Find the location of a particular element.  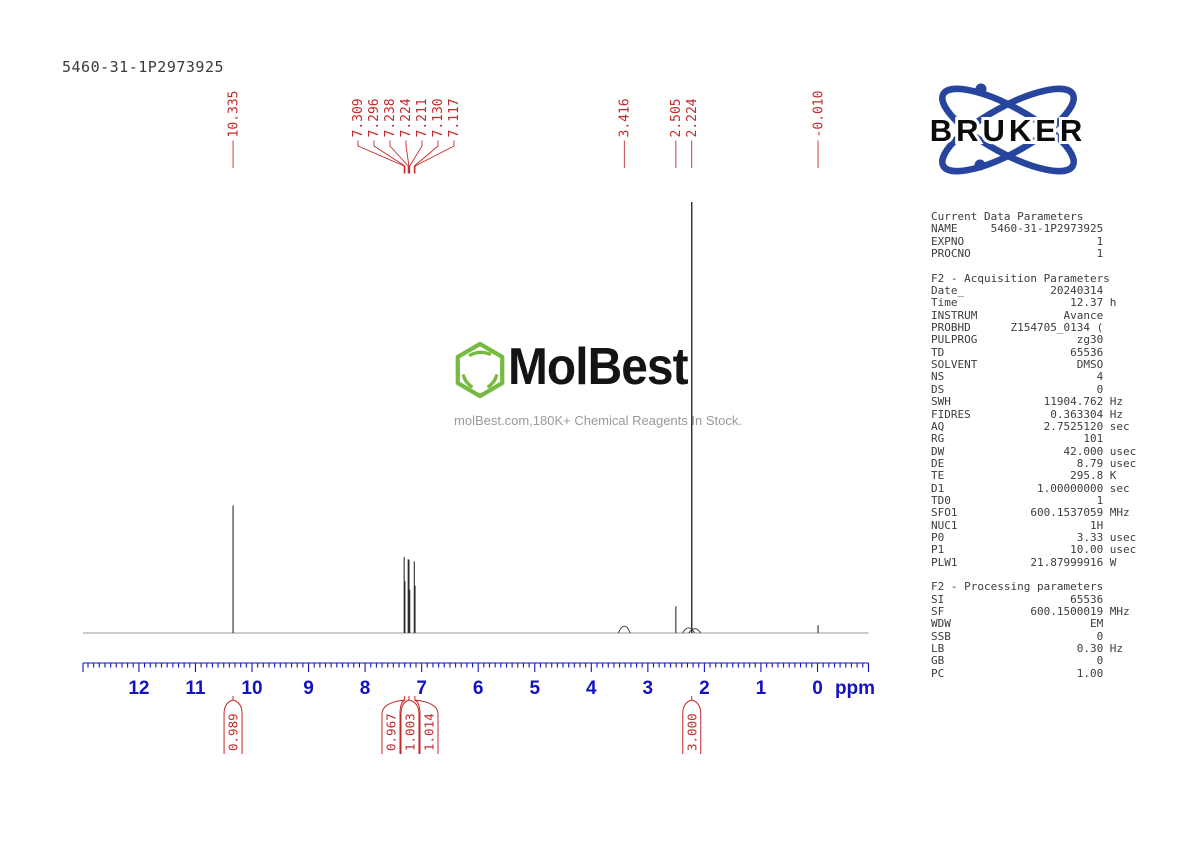

sample-name-title: 5460-31-1P2973925 is located at coordinates (143, 67).